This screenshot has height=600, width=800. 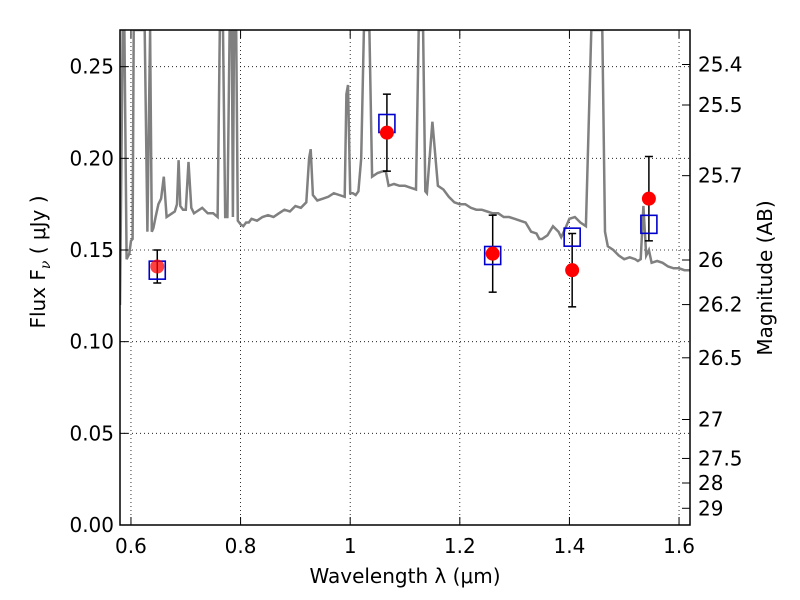 I want to click on y-axis-label: Flux Fν ( μJy ), so click(x=40, y=261).